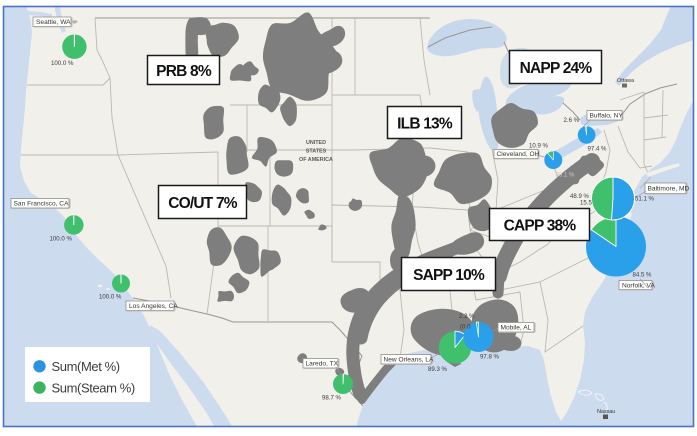 The image size is (697, 436). Describe the element at coordinates (322, 364) in the screenshot. I see `svg-text: Laredo, TX` at that location.